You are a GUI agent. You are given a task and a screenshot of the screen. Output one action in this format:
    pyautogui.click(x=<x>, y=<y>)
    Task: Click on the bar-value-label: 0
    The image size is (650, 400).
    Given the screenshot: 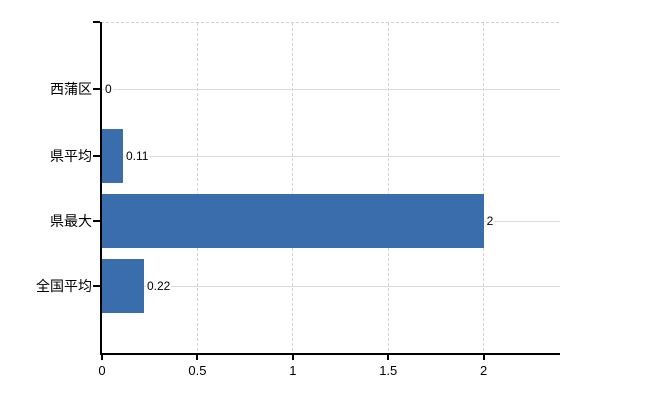 What is the action you would take?
    pyautogui.click(x=108, y=89)
    